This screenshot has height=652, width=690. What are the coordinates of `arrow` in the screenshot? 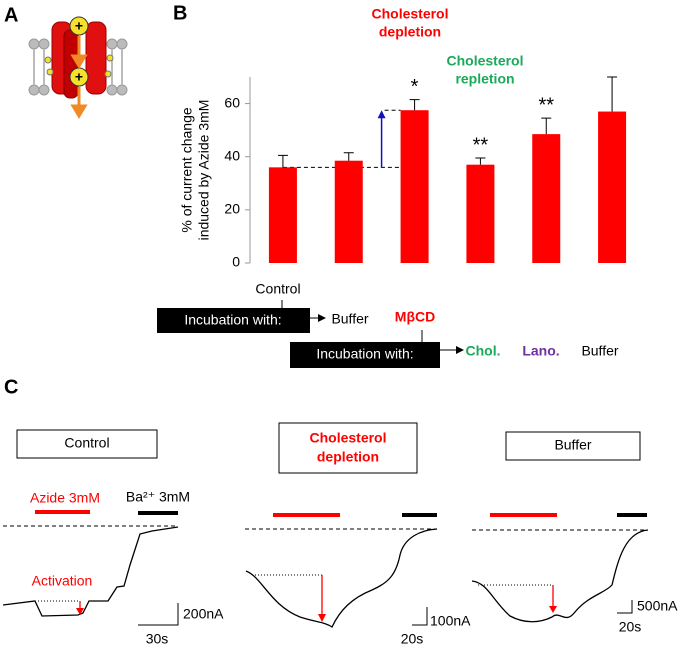 It's located at (438, 340).